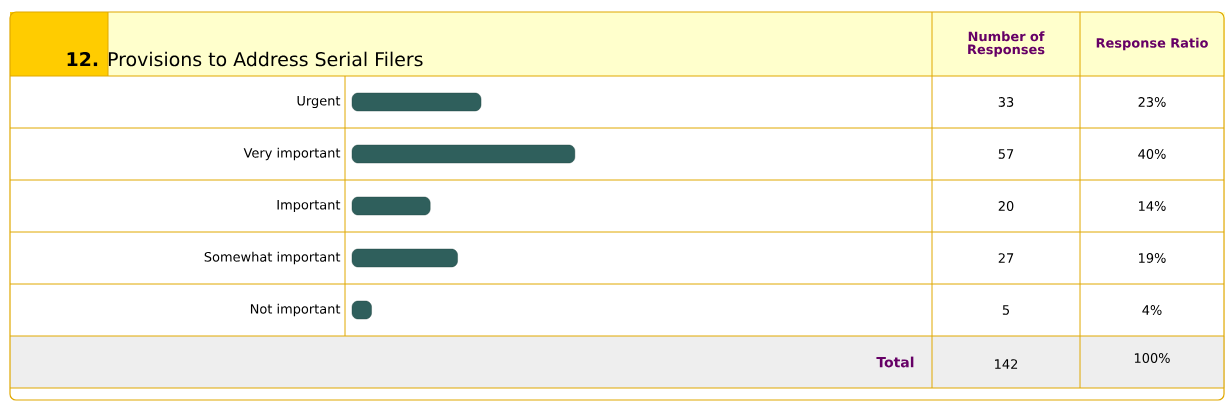  I want to click on text: Response Ratio, so click(1152, 44).